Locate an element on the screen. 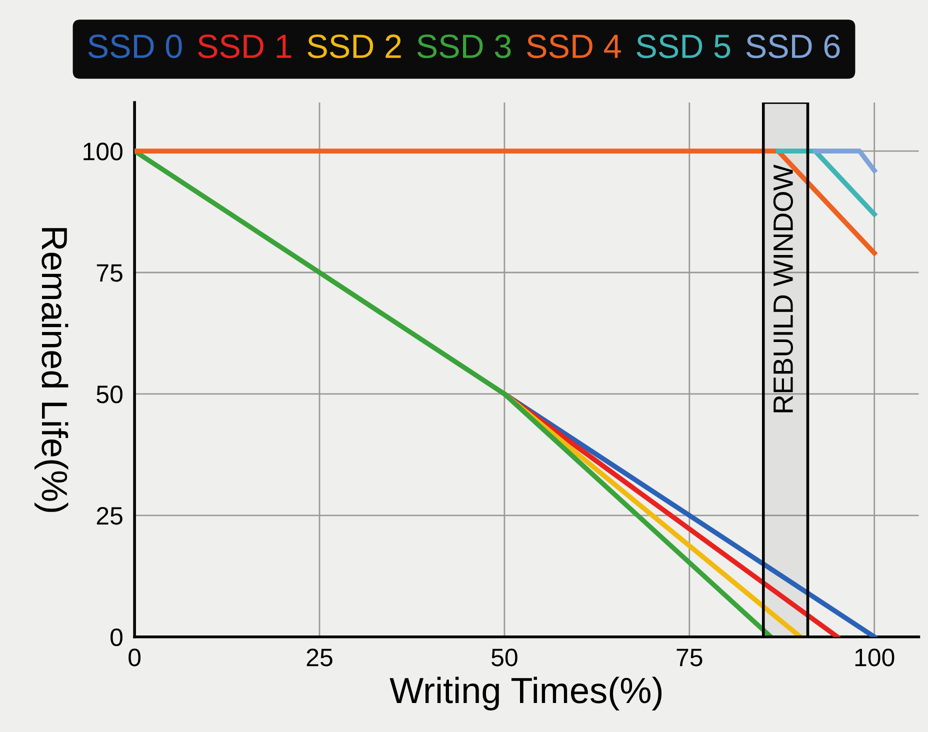 The height and width of the screenshot is (732, 928). y-tick-label: 100 is located at coordinates (103, 151).